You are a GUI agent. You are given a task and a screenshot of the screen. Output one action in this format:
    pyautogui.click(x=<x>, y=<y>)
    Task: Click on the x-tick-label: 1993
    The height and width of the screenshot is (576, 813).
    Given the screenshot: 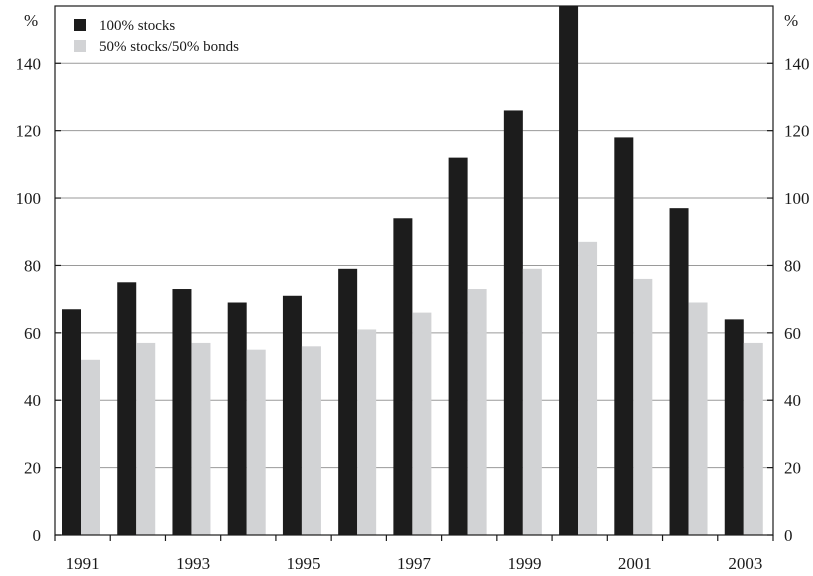 What is the action you would take?
    pyautogui.click(x=193, y=563)
    